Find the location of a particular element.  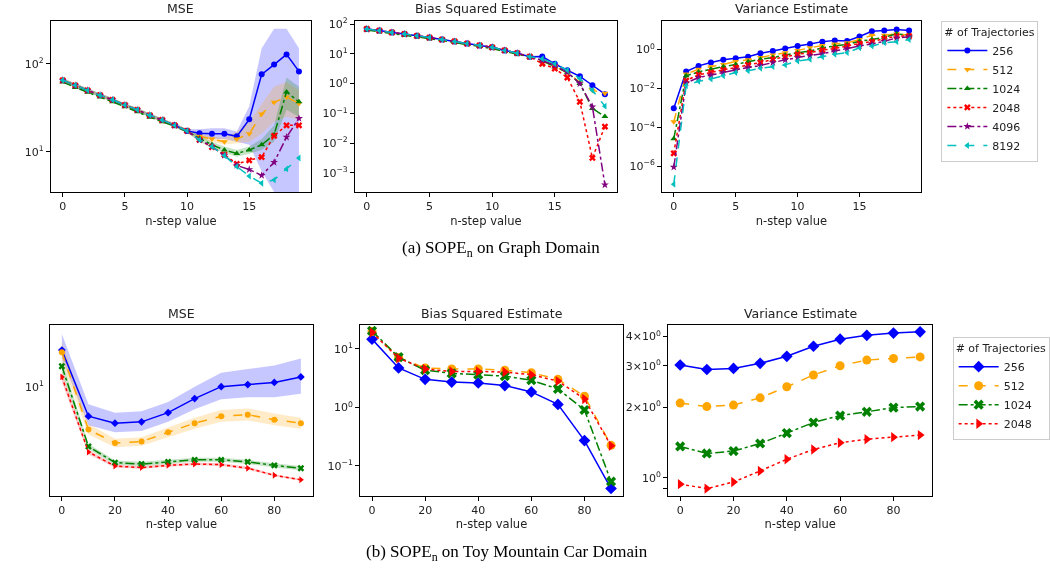

y-tick-label: 10$^{−6}$ is located at coordinates (642, 166).